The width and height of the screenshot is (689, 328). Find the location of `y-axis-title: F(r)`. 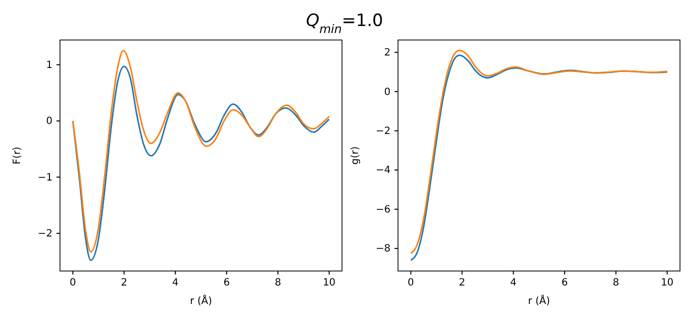

y-axis-title: F(r) is located at coordinates (17, 155).